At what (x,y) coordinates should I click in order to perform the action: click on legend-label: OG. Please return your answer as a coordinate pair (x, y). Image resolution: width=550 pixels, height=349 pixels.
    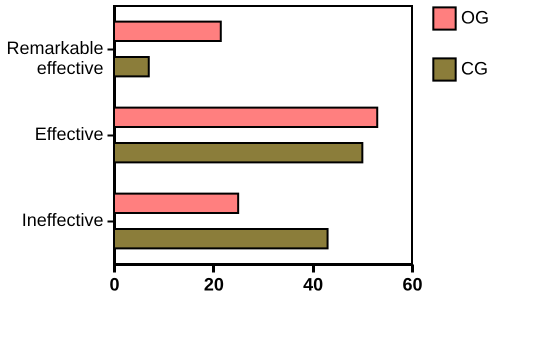
    Looking at the image, I should click on (475, 18).